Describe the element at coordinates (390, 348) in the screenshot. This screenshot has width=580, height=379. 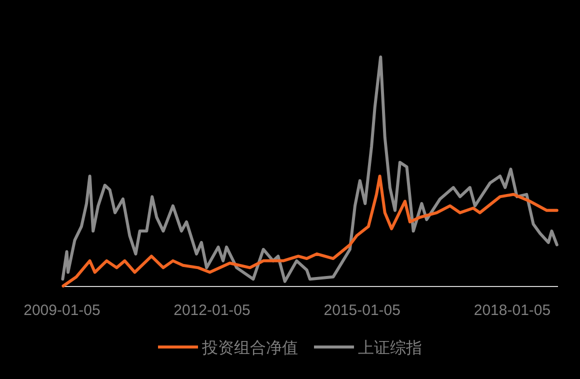
I see `legend-label: 上证综指` at that location.